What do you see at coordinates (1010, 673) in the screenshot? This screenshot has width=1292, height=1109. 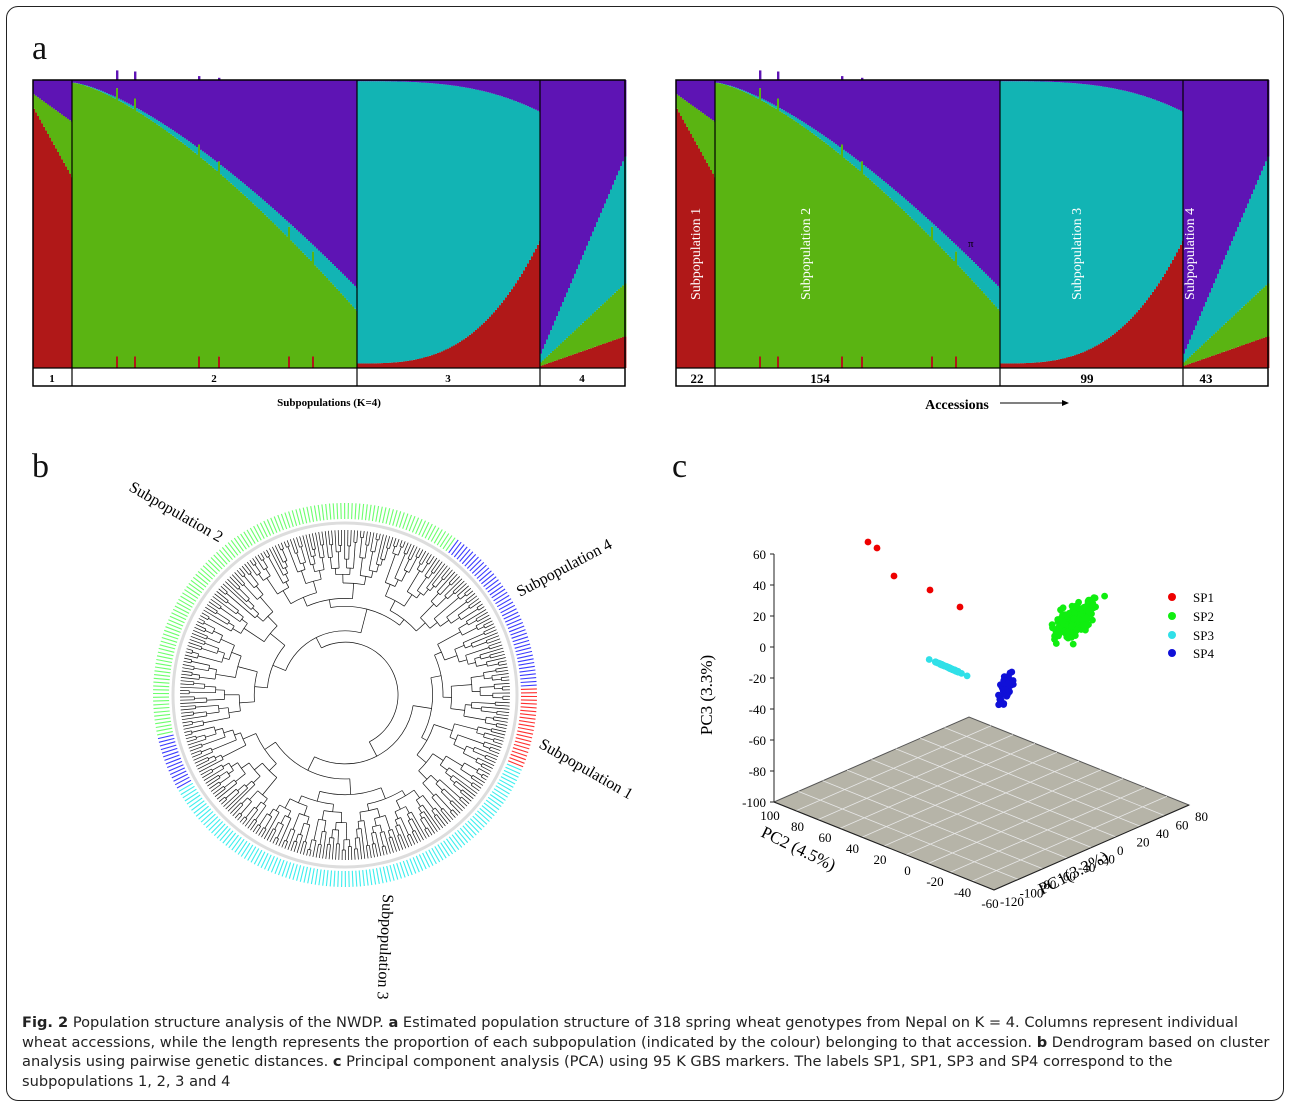 I see `pca-point` at bounding box center [1010, 673].